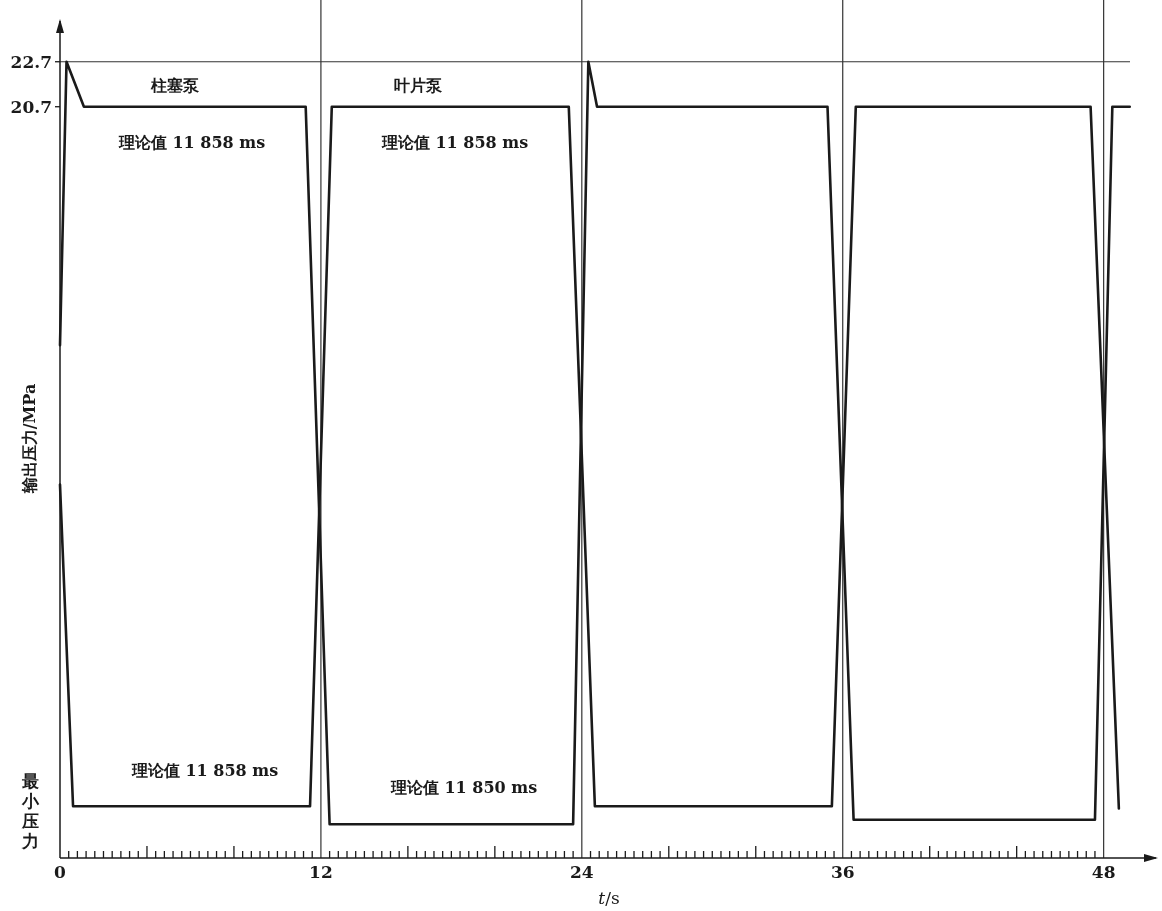 The width and height of the screenshot is (1162, 911). Describe the element at coordinates (463, 787) in the screenshot. I see `annotation: 理论值 11 850 ms` at that location.